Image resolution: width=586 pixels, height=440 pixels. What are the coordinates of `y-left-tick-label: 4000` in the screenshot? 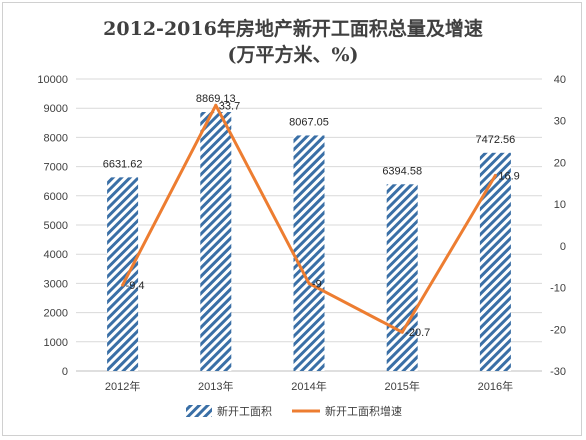 It's located at (56, 255).